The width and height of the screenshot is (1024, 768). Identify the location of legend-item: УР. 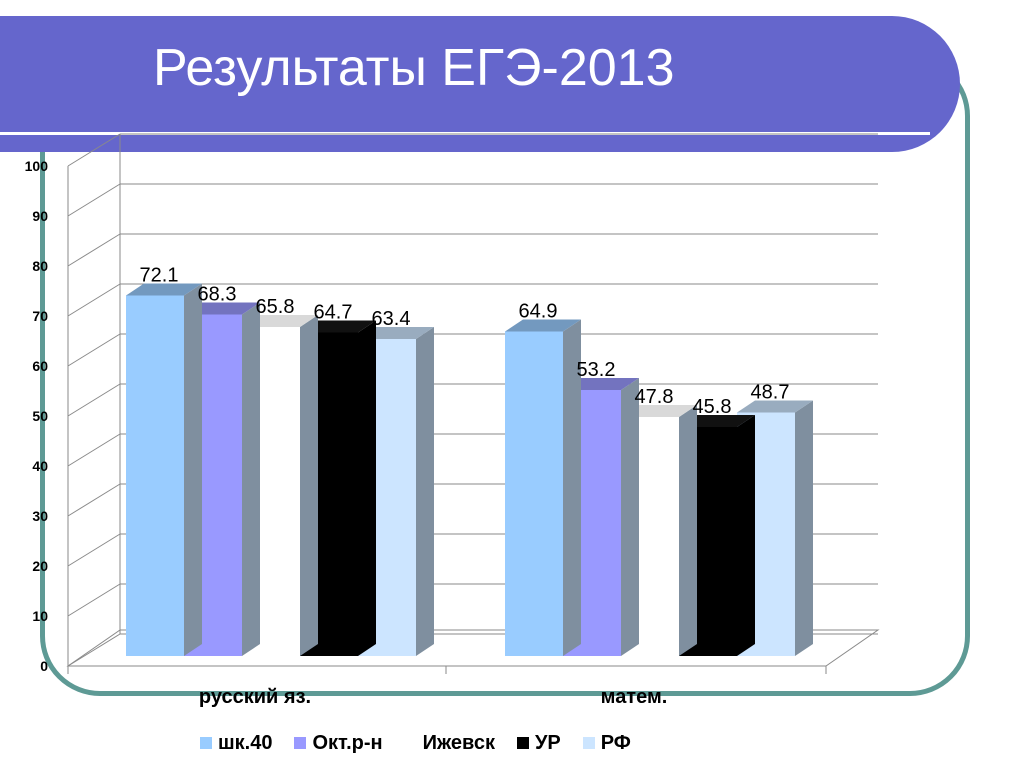
(538, 743).